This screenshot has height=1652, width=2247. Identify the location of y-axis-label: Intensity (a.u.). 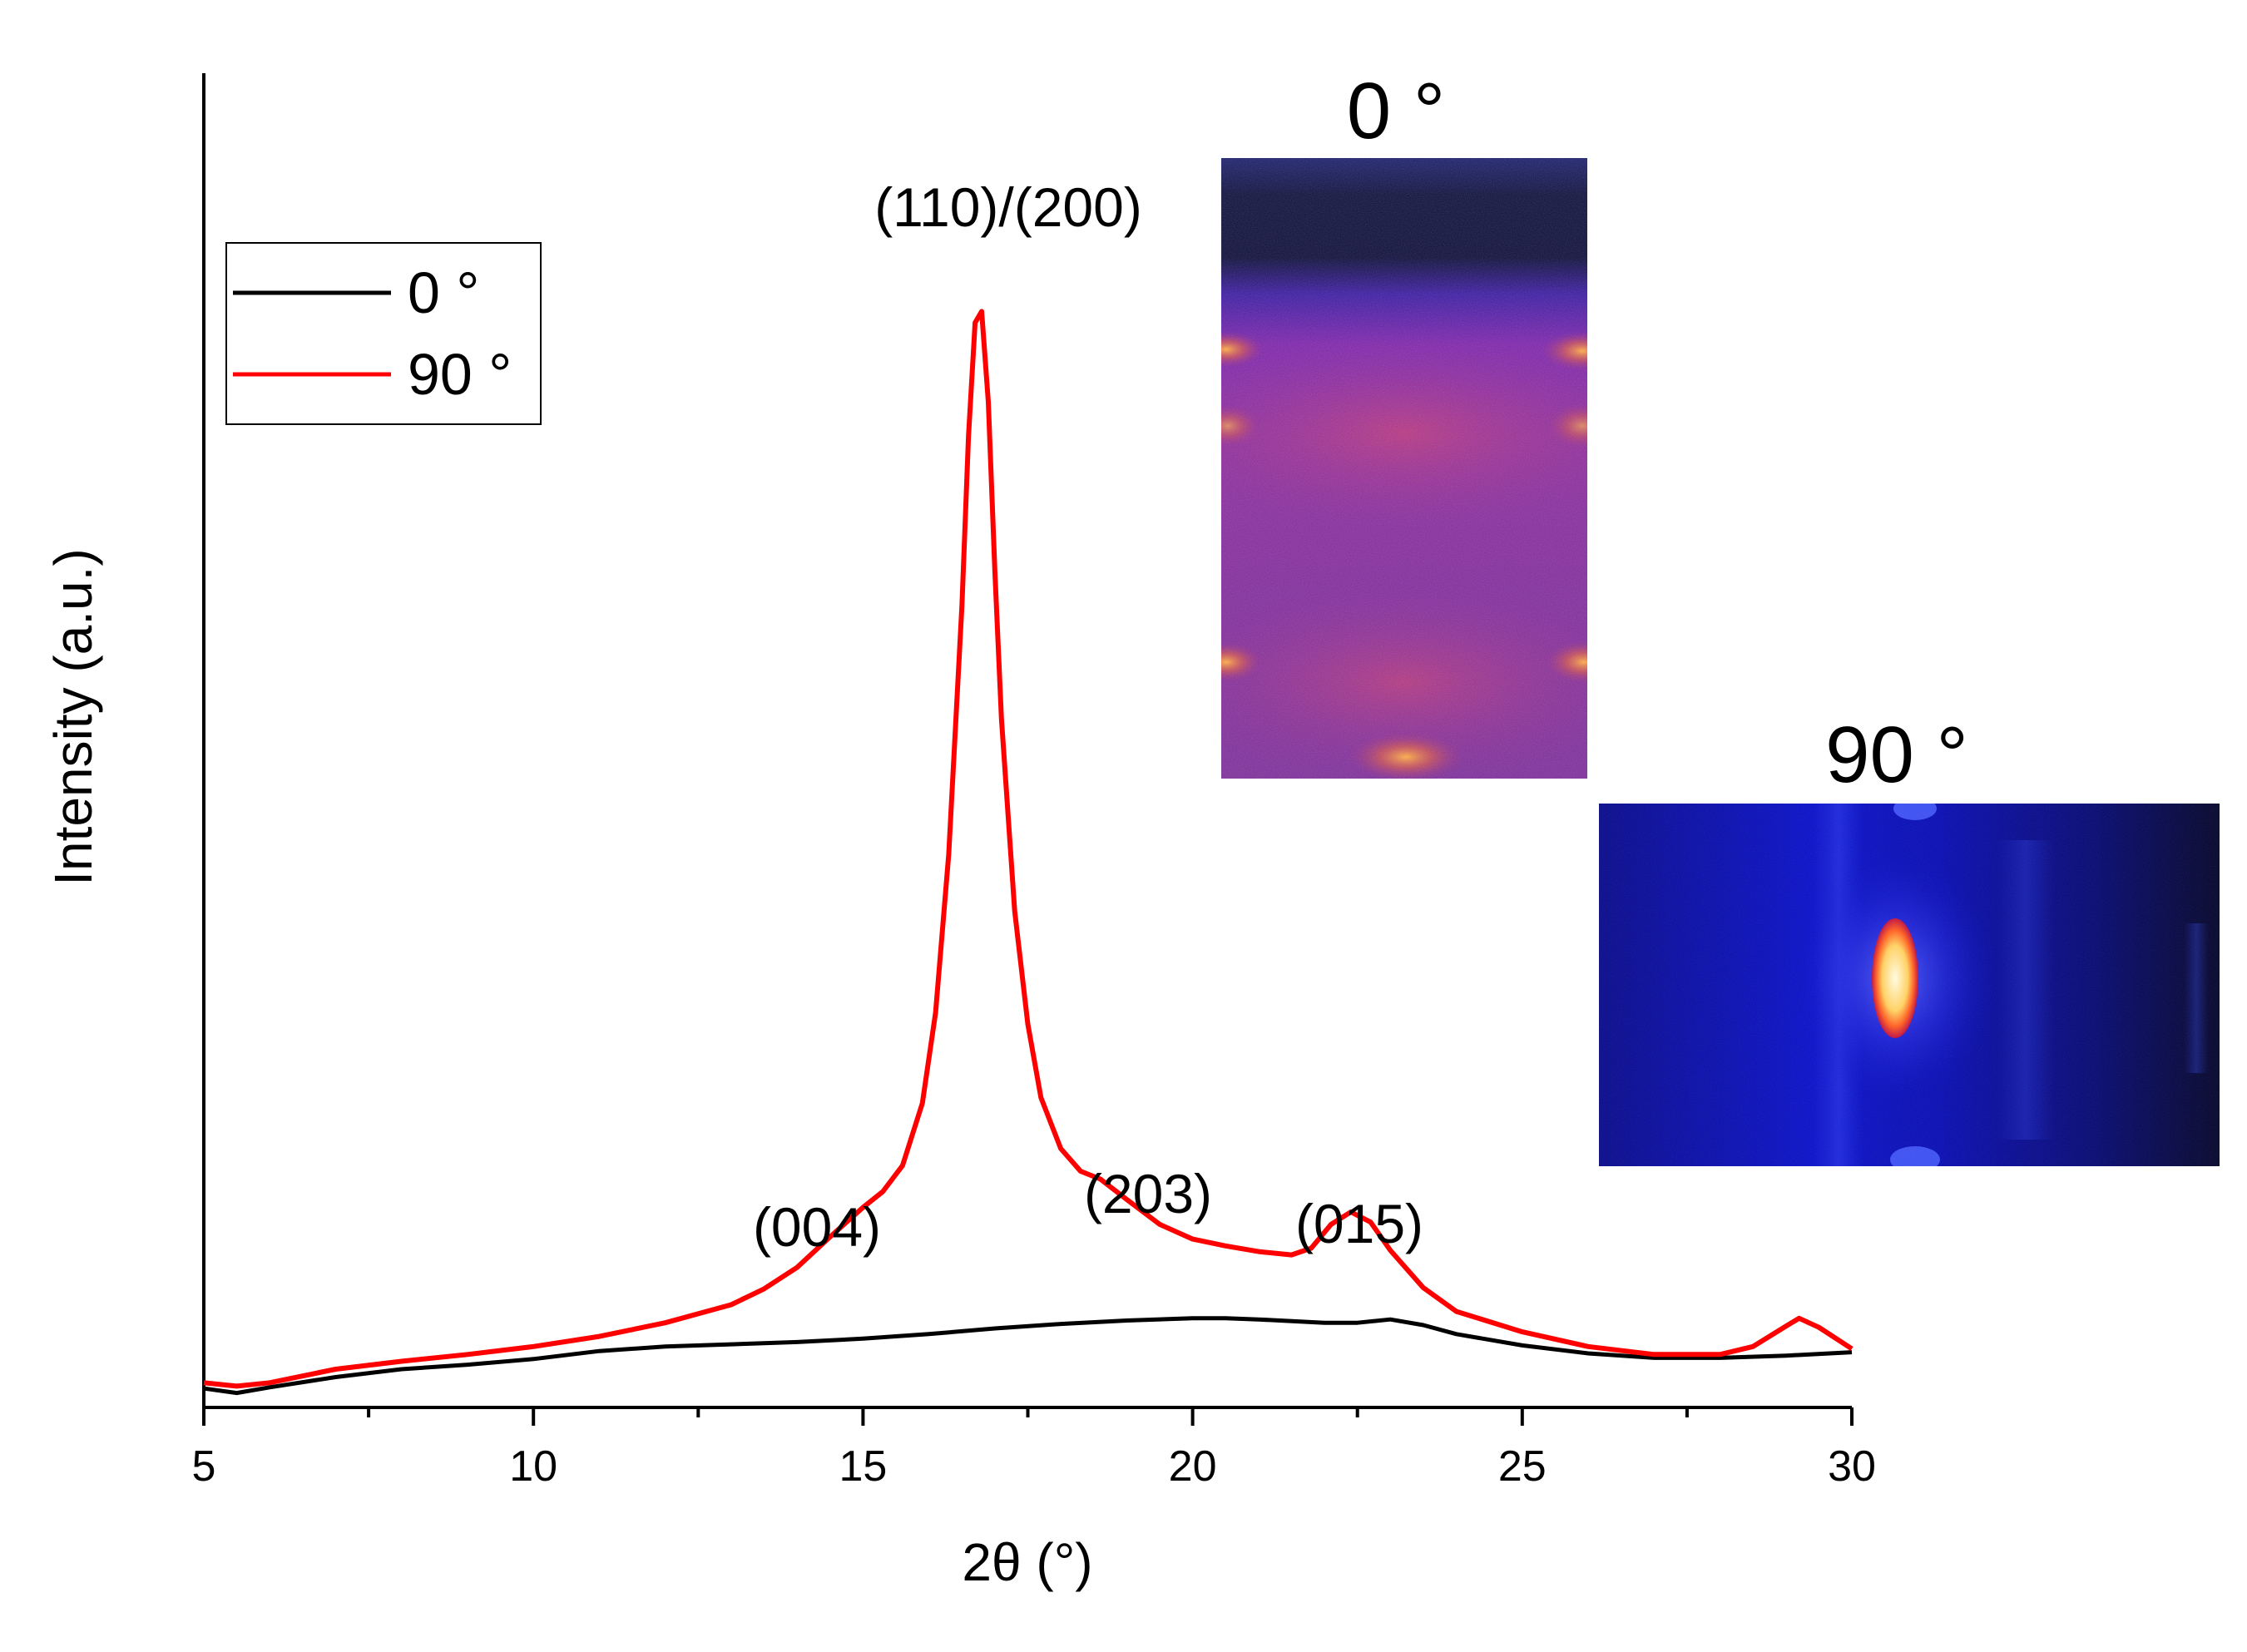
(73, 717).